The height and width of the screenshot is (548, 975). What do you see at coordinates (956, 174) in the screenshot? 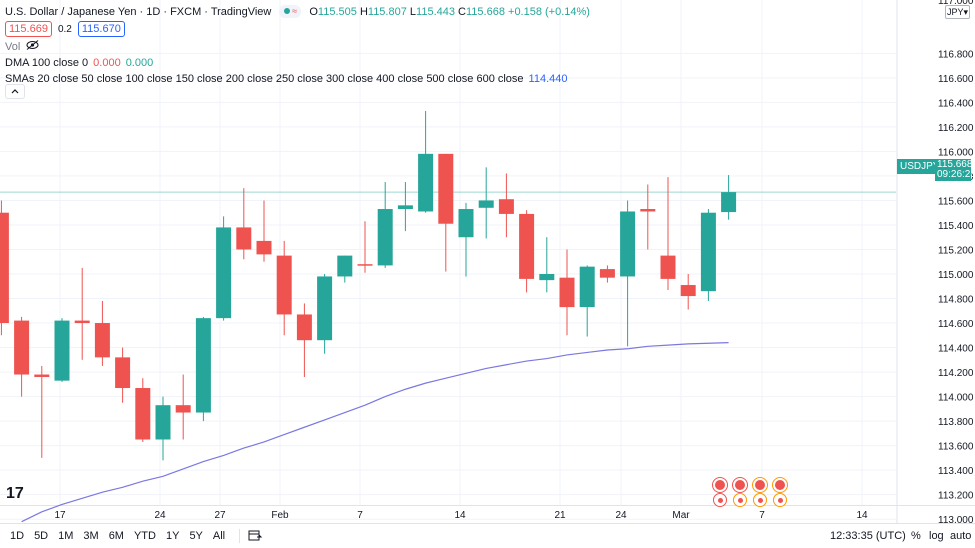
I see `bar-countdown: 09:26:25` at bounding box center [956, 174].